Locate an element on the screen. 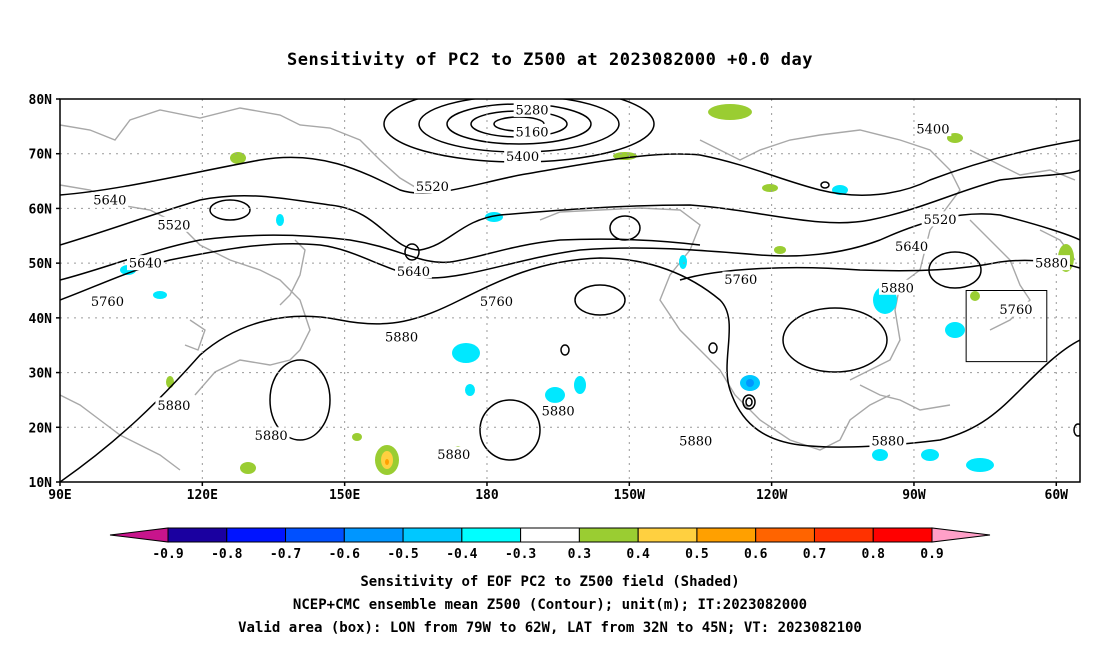 The width and height of the screenshot is (1100, 650). lon-label: 90W is located at coordinates (914, 495).